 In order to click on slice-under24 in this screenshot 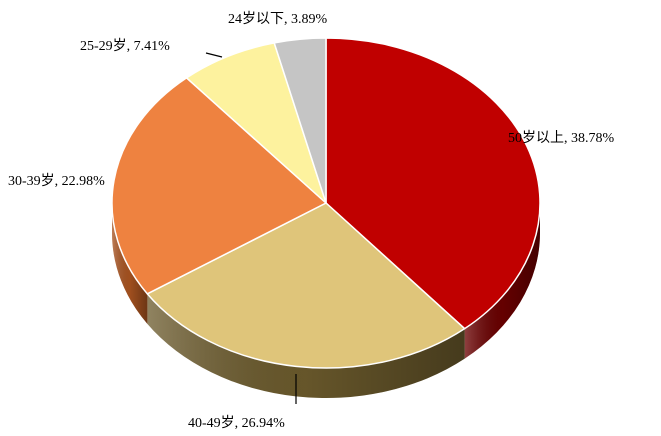, I will do `click(300, 120)`.